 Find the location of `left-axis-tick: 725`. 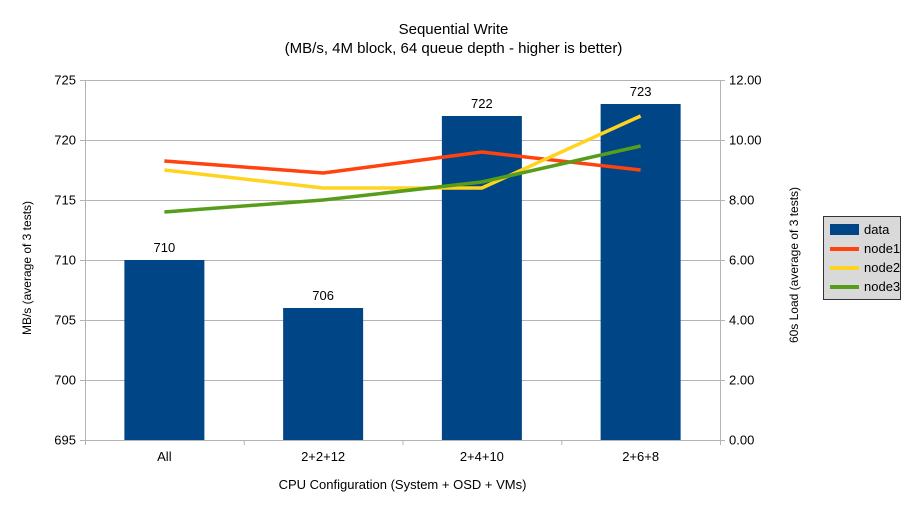

left-axis-tick: 725 is located at coordinates (65, 80).